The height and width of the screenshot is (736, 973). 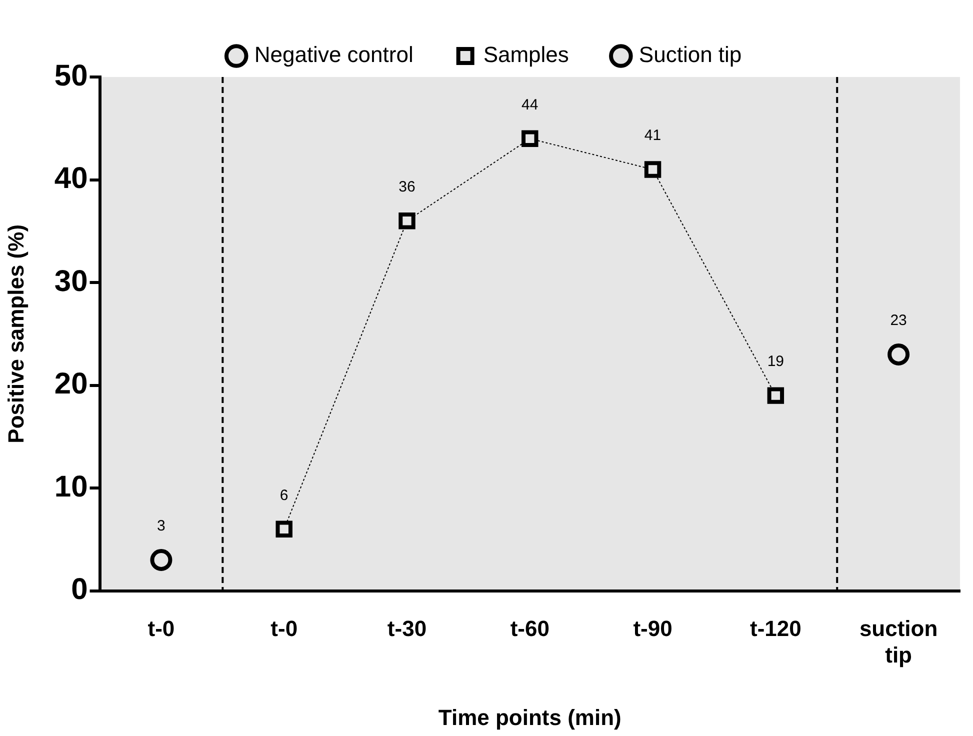 What do you see at coordinates (776, 629) in the screenshot?
I see `x-tick-label: t-120` at bounding box center [776, 629].